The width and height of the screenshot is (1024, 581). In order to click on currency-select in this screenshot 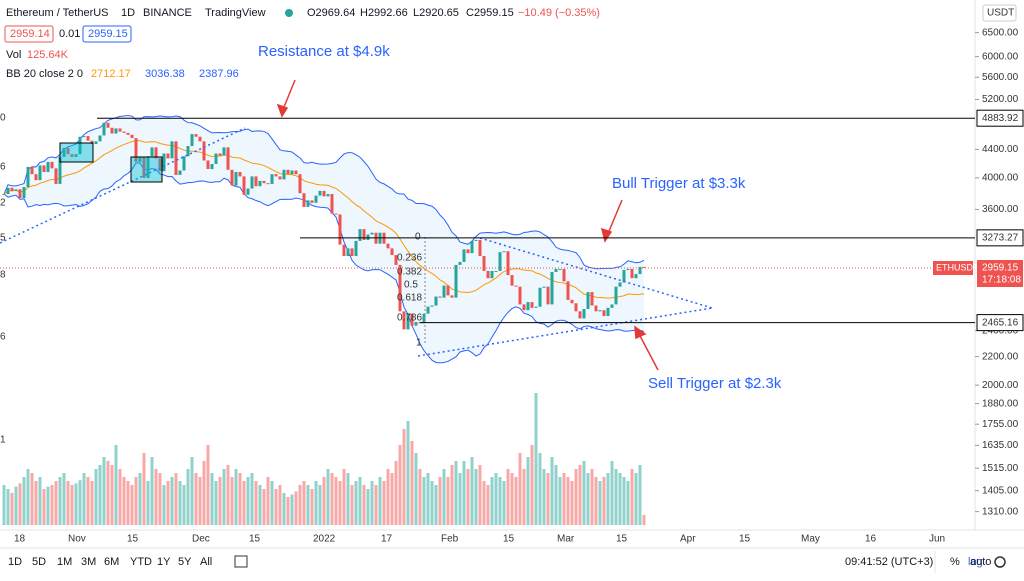, I will do `click(999, 13)`.